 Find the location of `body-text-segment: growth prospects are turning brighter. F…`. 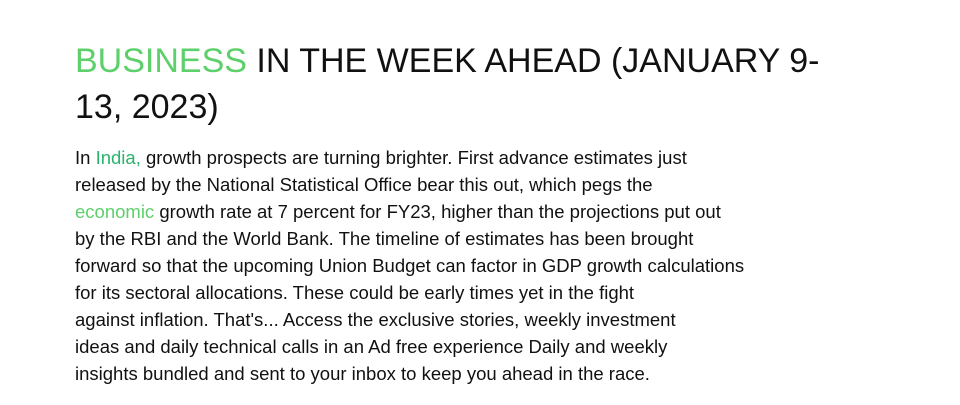

body-text-segment: growth prospects are turning brighter. F… is located at coordinates (413, 157).